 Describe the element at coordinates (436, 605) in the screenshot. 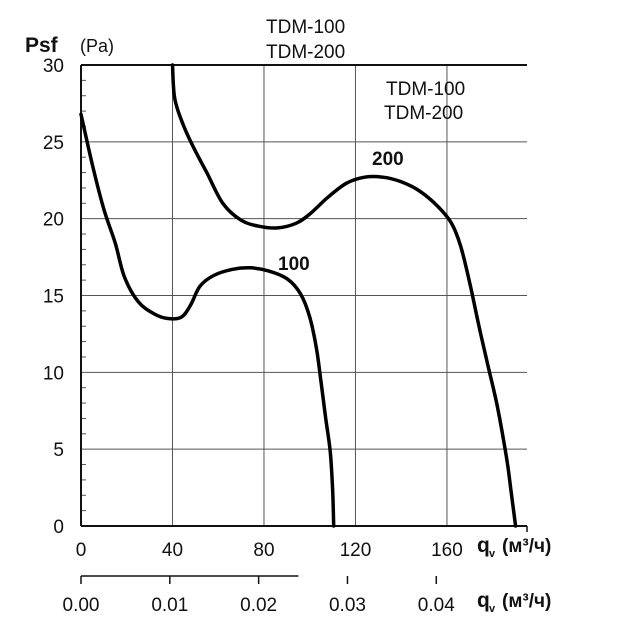

I see `x2-tick-label-4: 0.04` at that location.